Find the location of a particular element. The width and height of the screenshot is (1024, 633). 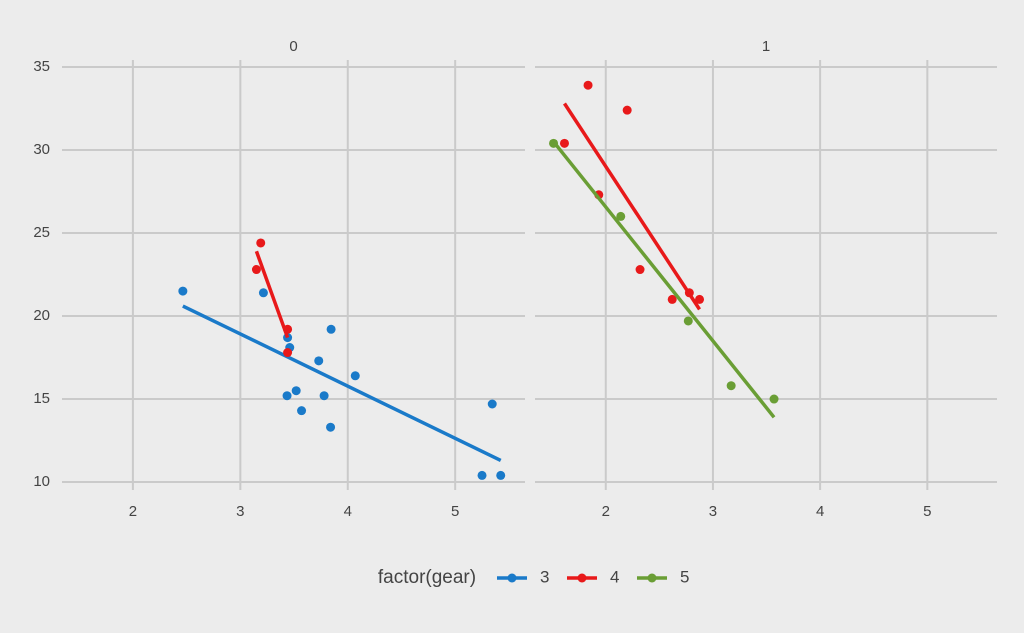

y-tick-label: 10 is located at coordinates (41, 481).